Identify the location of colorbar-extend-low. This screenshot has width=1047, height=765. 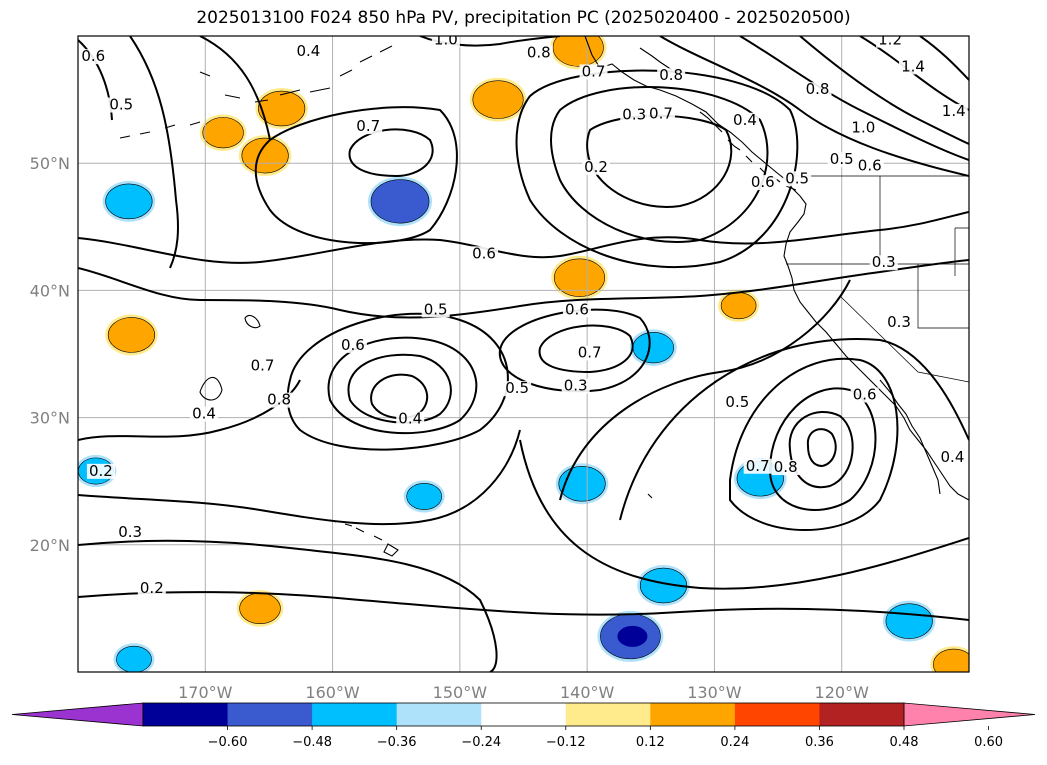
(77, 714).